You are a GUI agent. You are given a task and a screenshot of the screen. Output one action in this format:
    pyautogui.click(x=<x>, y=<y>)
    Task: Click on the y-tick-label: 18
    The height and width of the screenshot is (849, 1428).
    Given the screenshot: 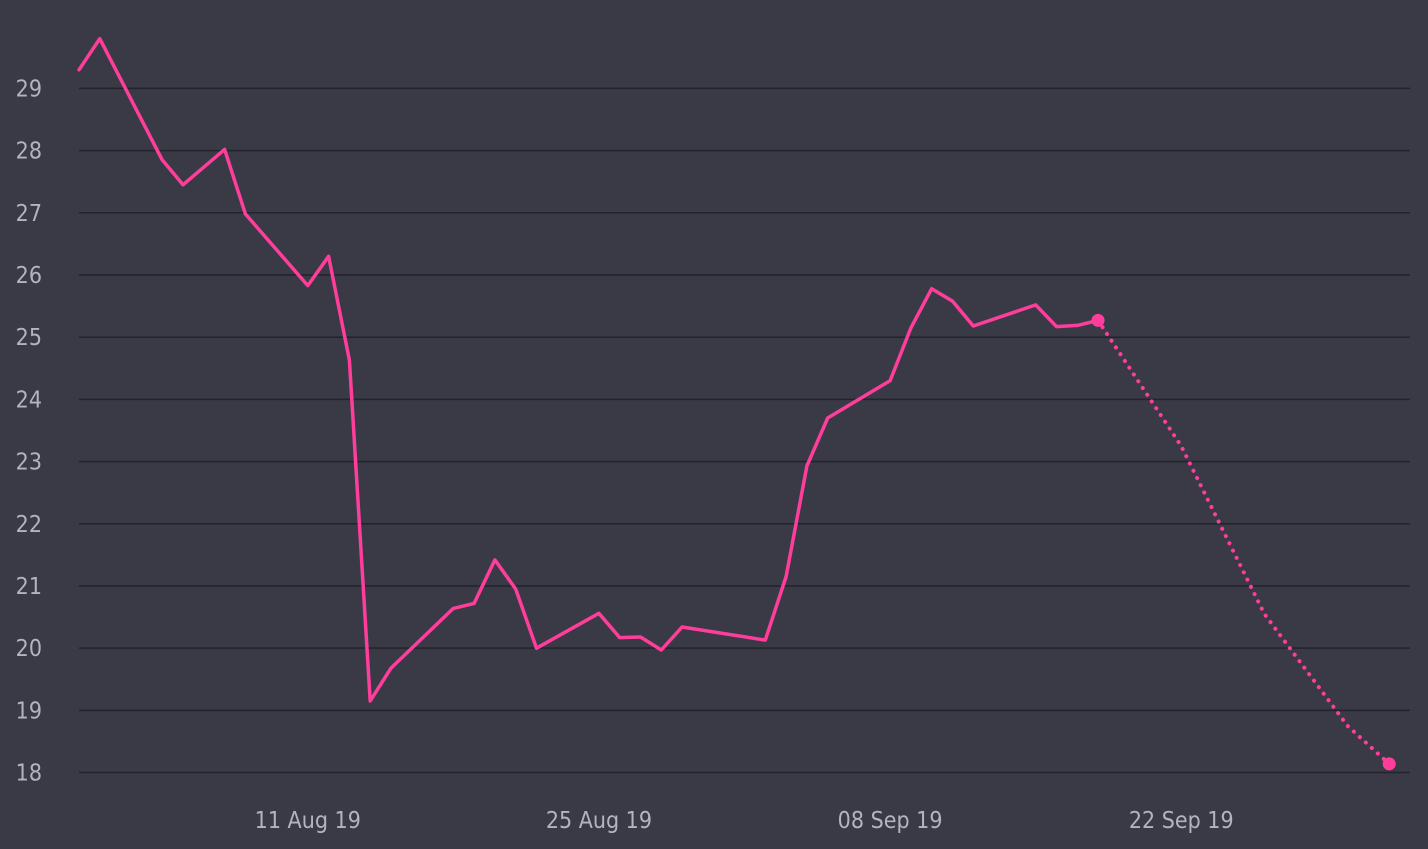 What is the action you would take?
    pyautogui.click(x=29, y=774)
    